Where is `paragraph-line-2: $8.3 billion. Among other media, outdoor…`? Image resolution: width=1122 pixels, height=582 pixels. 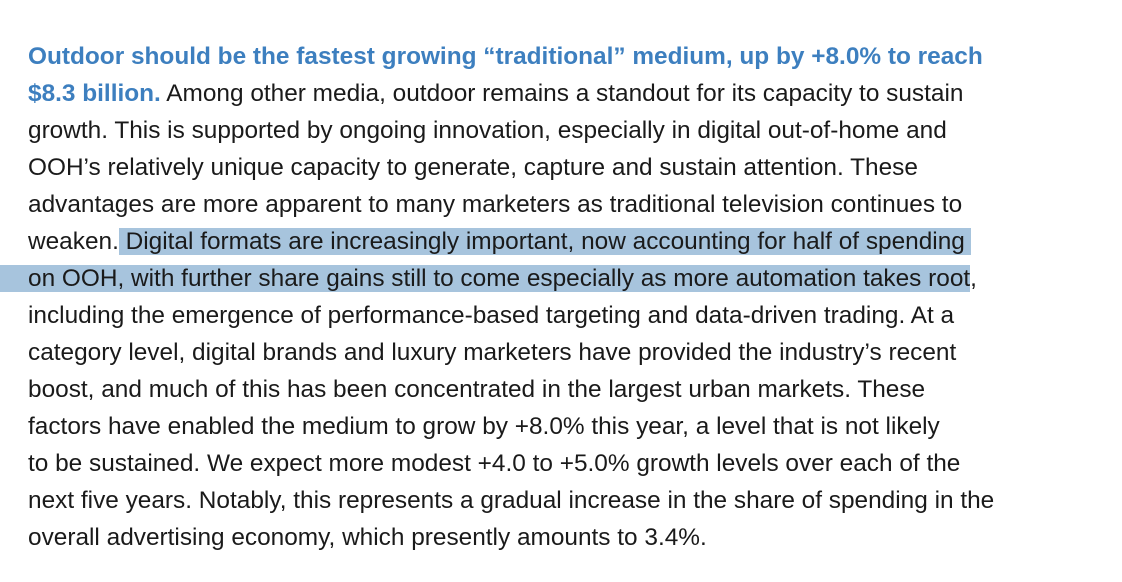 paragraph-line-2: $8.3 billion. Among other media, outdoor… is located at coordinates (568, 93).